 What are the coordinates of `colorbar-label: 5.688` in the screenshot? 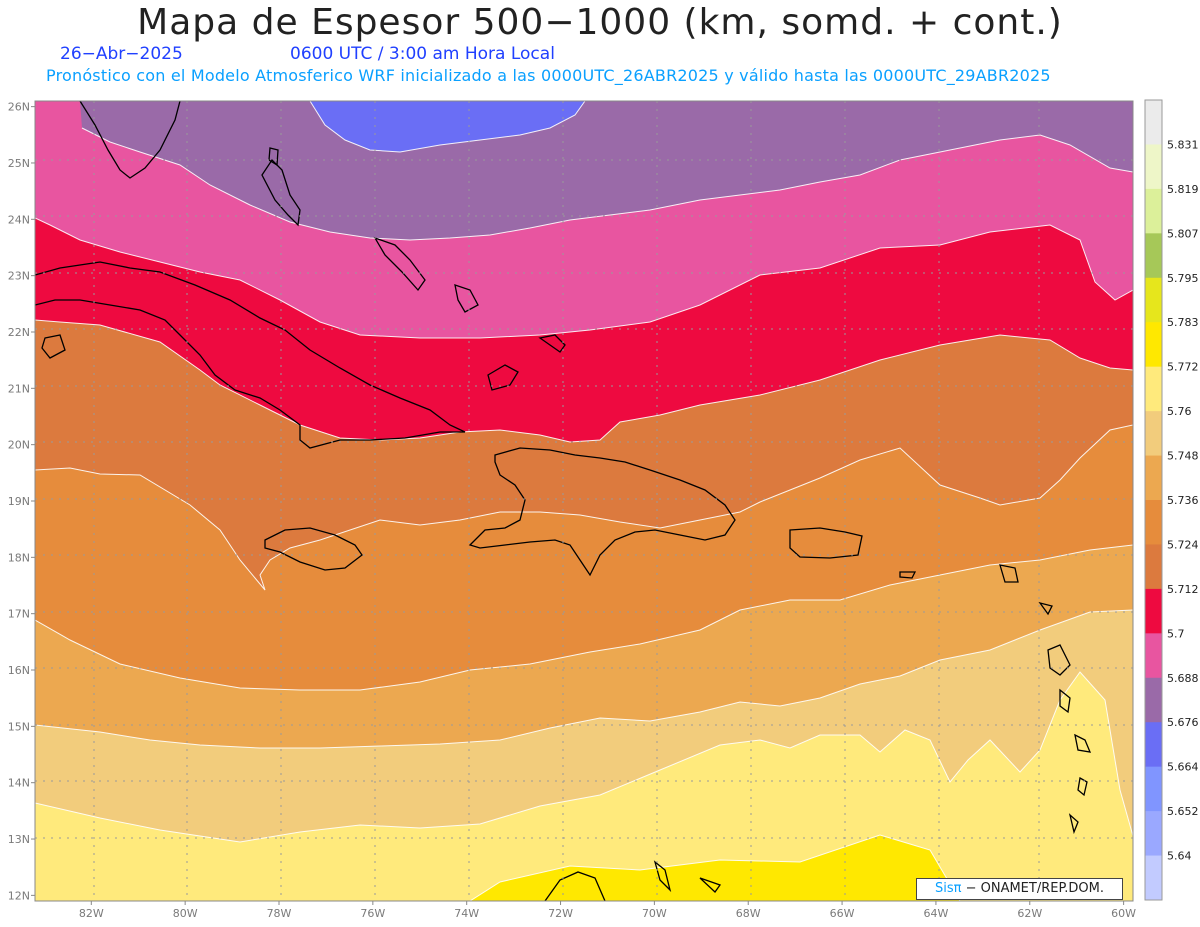 It's located at (1183, 678).